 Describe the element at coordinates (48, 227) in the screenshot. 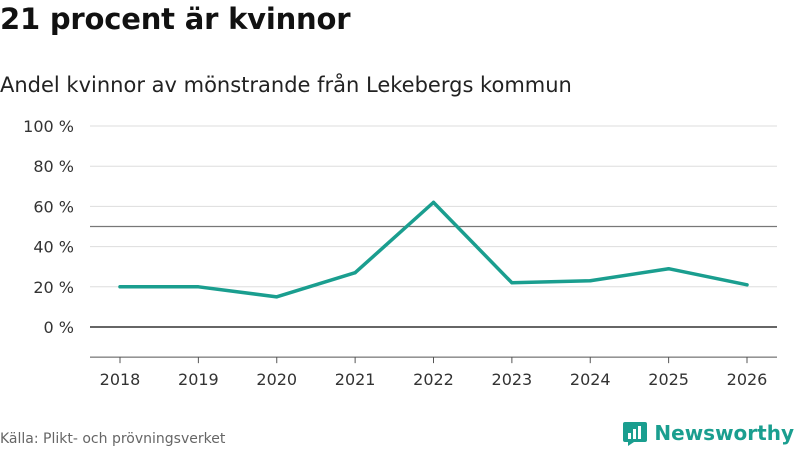

I see `y-axis-ticks: 0 % 20 % 40 % 60 % 80 % 100 %` at that location.